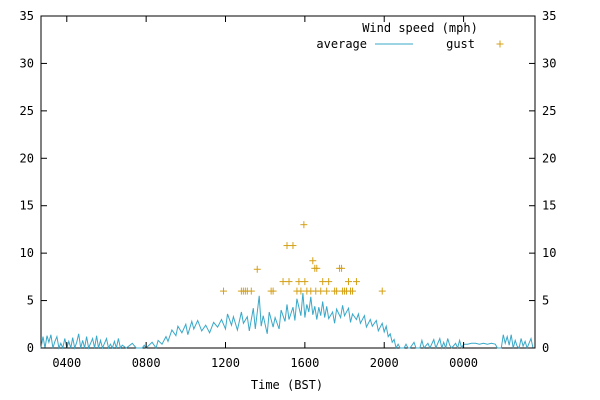 This screenshot has width=600, height=400. I want to click on x-tick-label: 1200, so click(225, 363).